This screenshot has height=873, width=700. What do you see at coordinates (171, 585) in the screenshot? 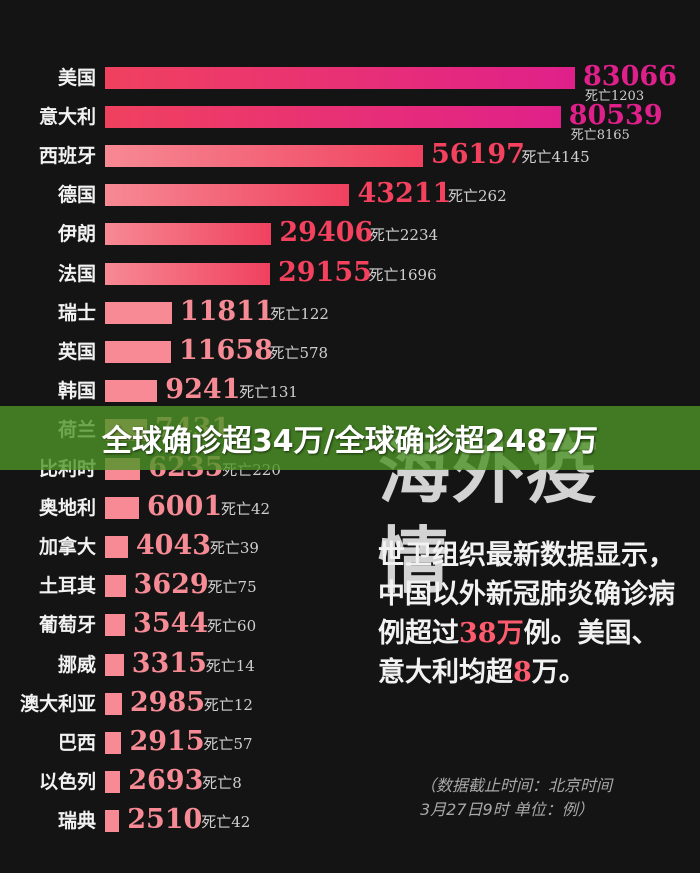
I see `value-label: 3629` at bounding box center [171, 585].